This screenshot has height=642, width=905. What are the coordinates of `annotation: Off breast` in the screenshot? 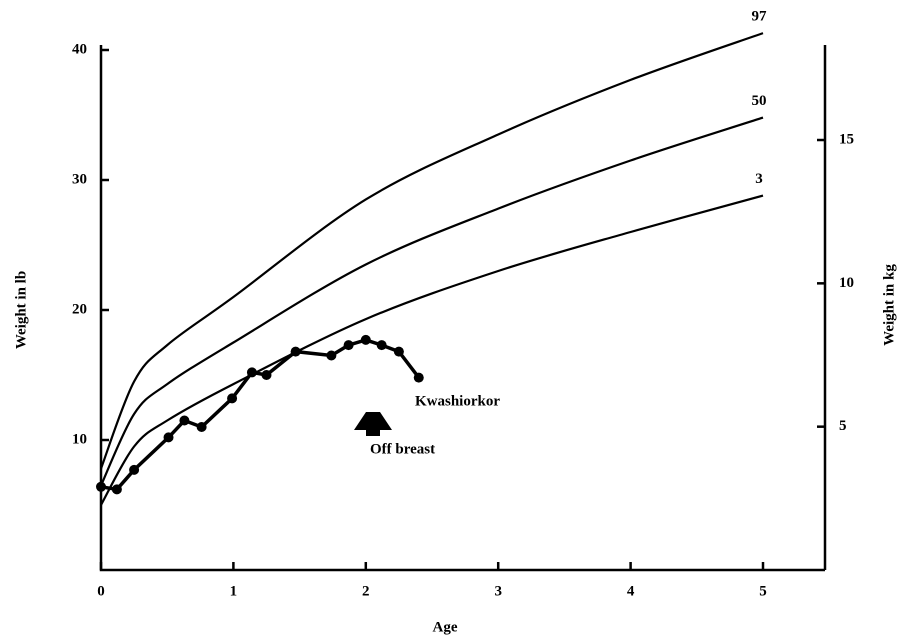 It's located at (402, 449).